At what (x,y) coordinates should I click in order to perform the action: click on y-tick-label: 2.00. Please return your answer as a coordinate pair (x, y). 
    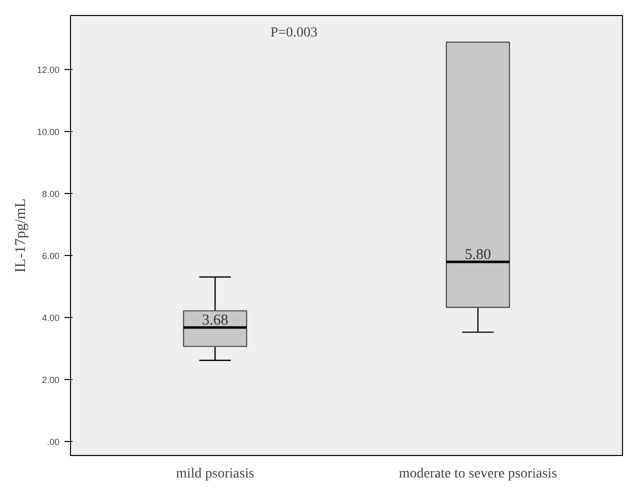
    Looking at the image, I should click on (51, 380).